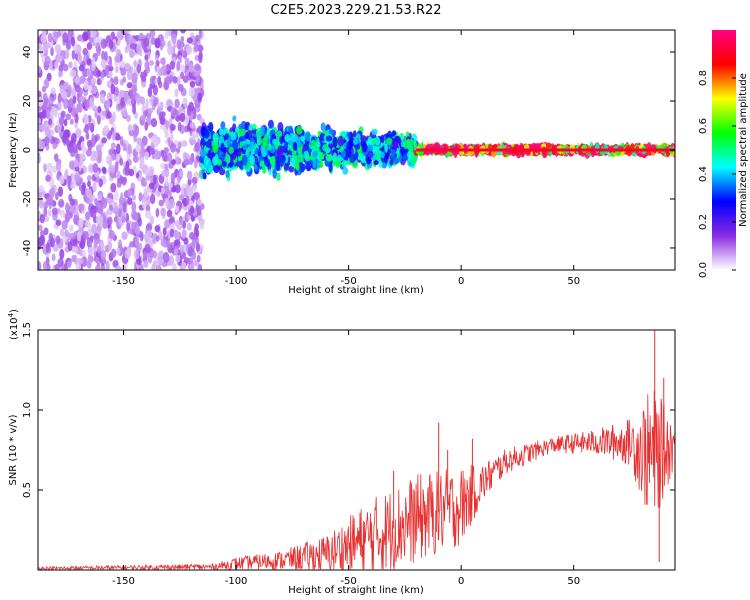 This screenshot has height=600, width=750. I want to click on colorbar-tick-label: 0.6, so click(703, 126).